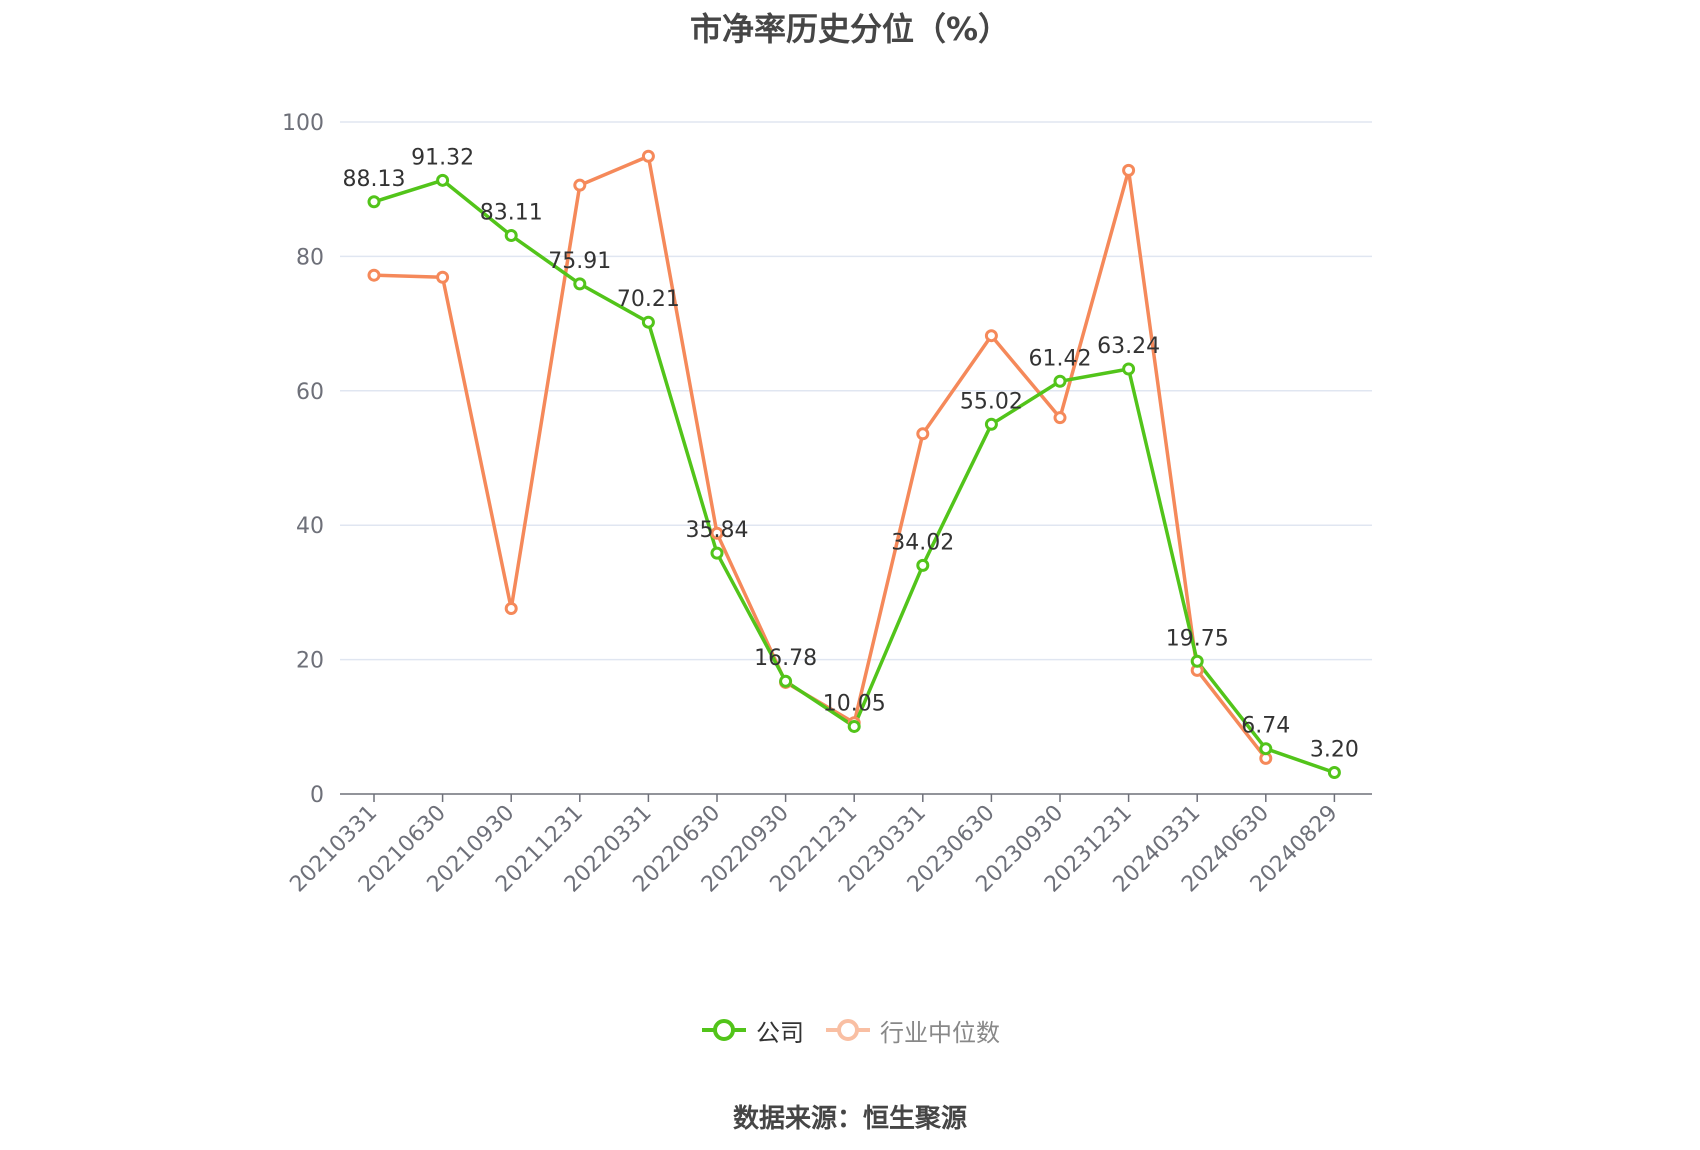 The image size is (1700, 1150). What do you see at coordinates (310, 257) in the screenshot?
I see `y-tick-label: 80` at bounding box center [310, 257].